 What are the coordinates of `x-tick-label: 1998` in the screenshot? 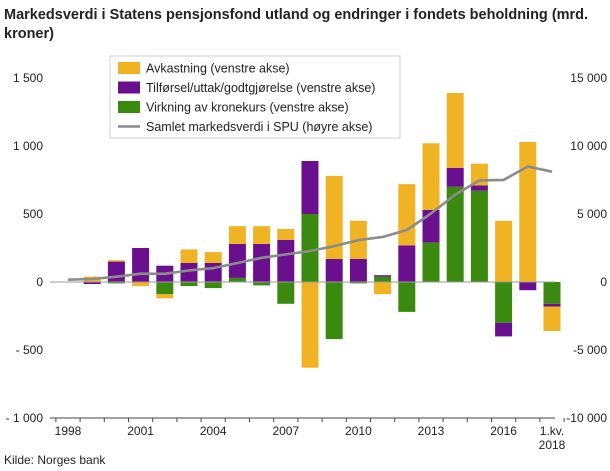 It's located at (68, 431).